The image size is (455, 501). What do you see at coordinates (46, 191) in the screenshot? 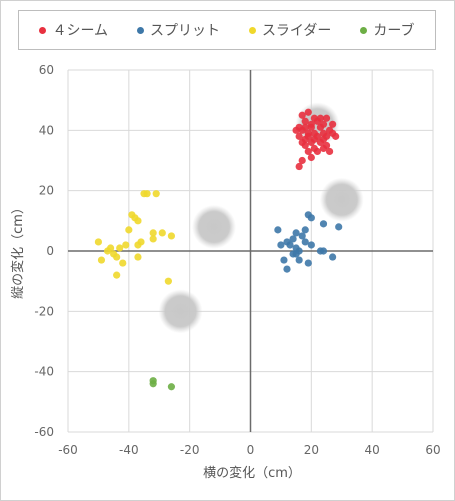
I see `y-tick-label: 20` at bounding box center [46, 191].